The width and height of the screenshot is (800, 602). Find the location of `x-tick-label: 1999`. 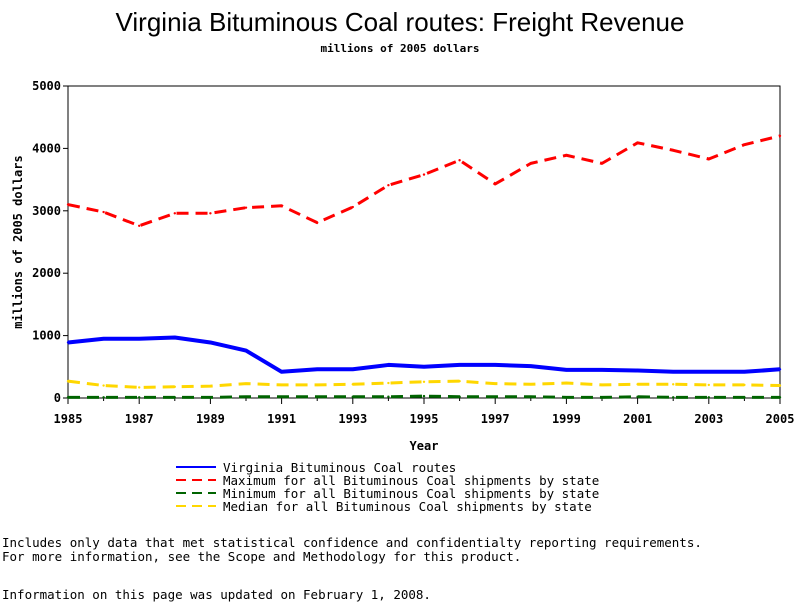

x-tick-label: 1999 is located at coordinates (566, 419).